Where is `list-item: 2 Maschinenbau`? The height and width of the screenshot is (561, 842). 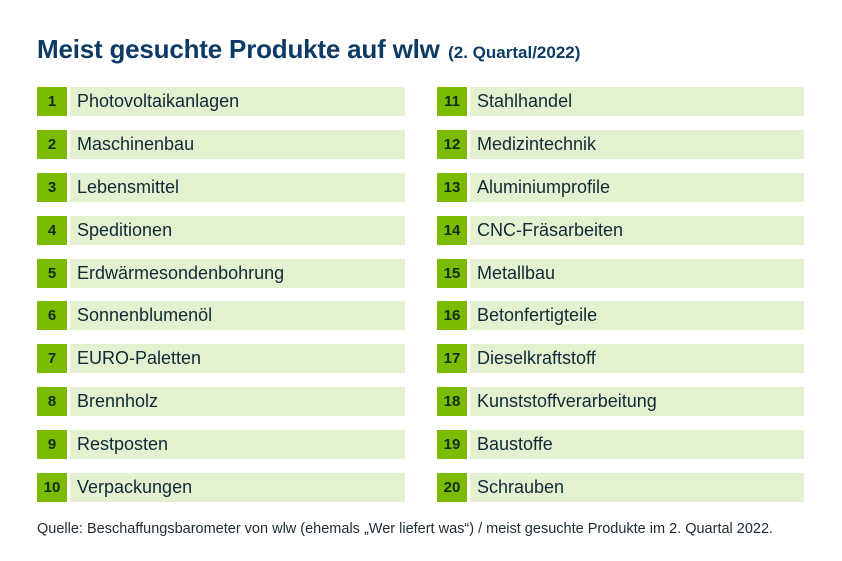 list-item: 2 Maschinenbau is located at coordinates (221, 144).